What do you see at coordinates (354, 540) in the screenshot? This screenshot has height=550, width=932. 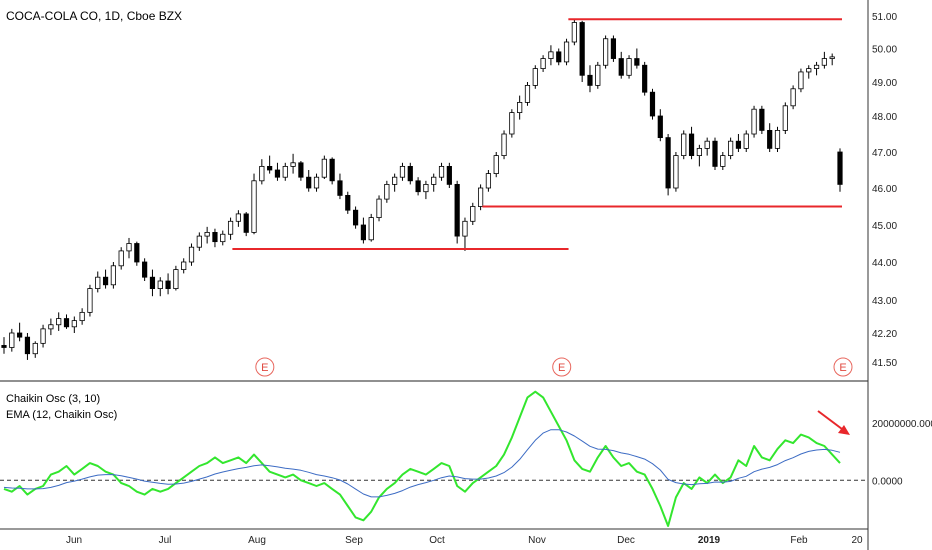 I see `time-tick-label: Sep` at bounding box center [354, 540].